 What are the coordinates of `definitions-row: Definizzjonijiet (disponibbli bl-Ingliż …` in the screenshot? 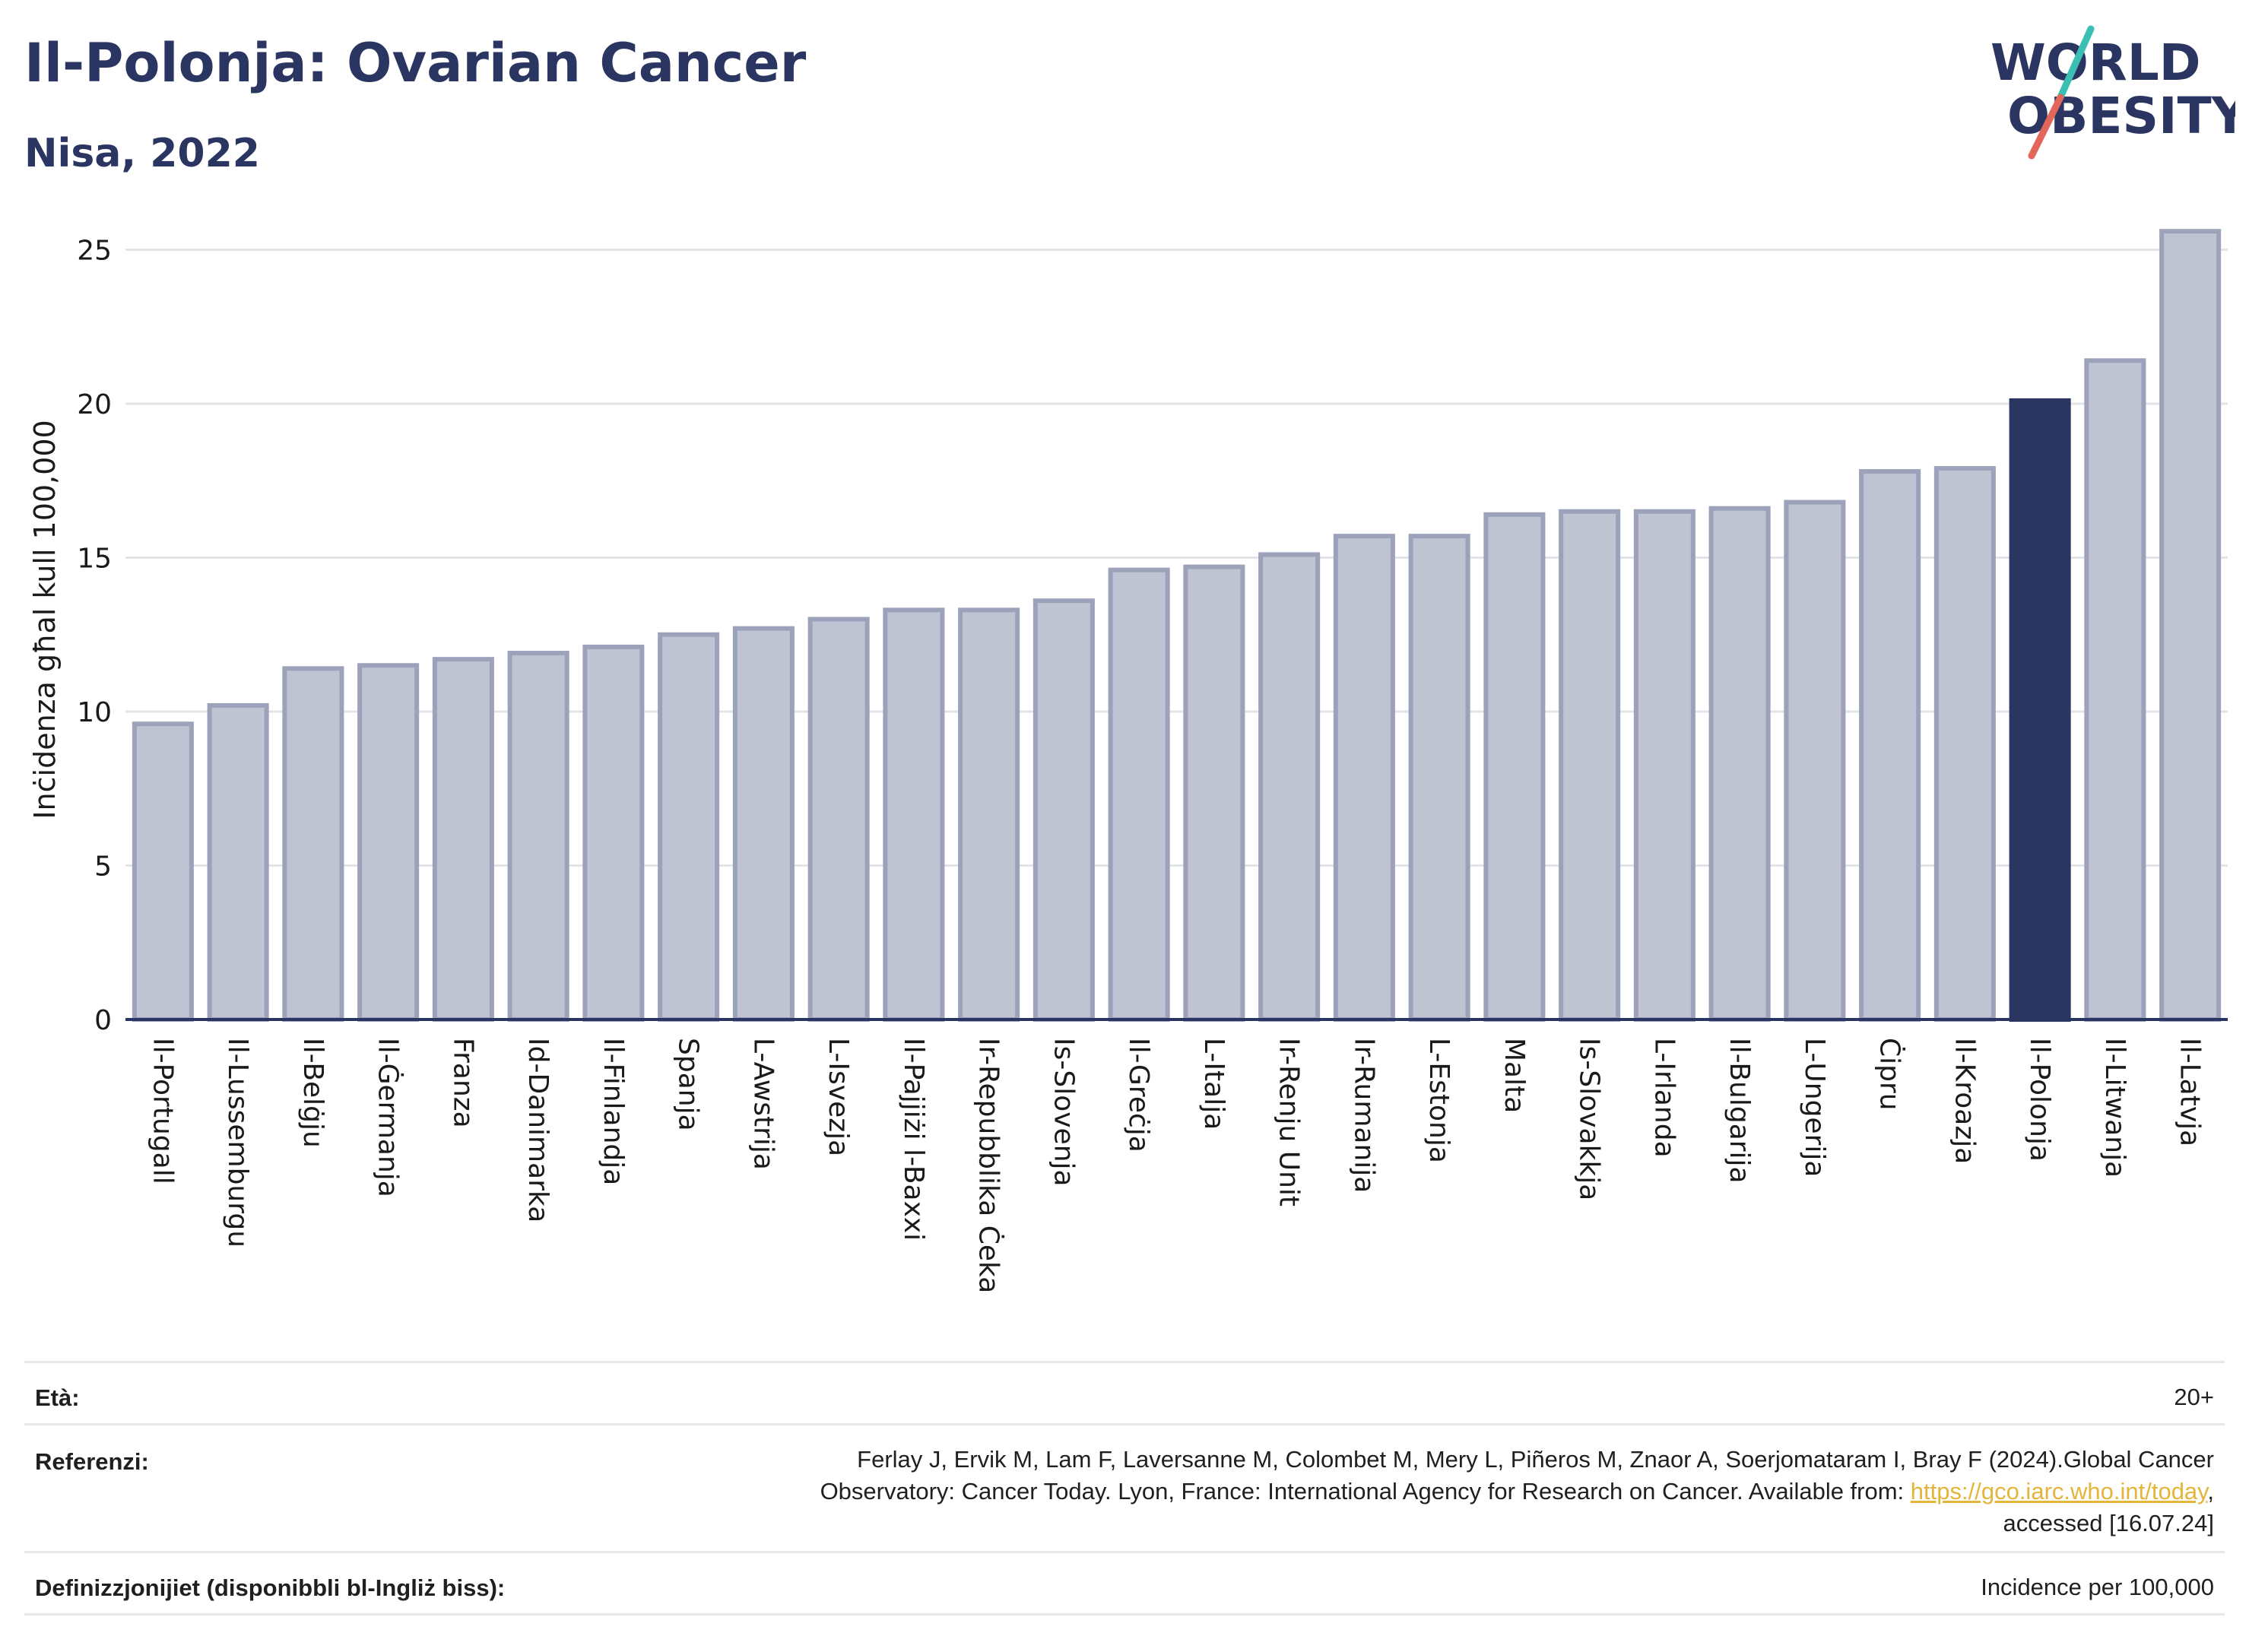 It's located at (1124, 1583).